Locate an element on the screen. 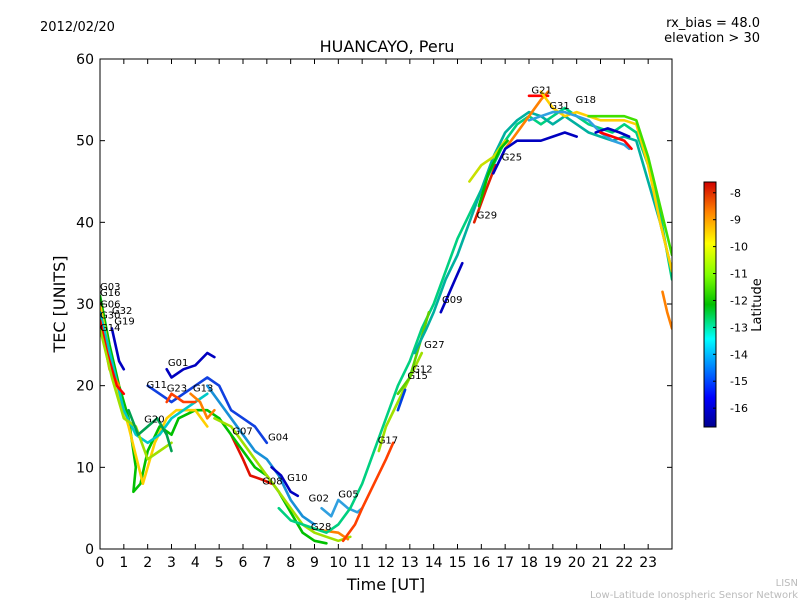  satellite-label: G12 is located at coordinates (422, 370).